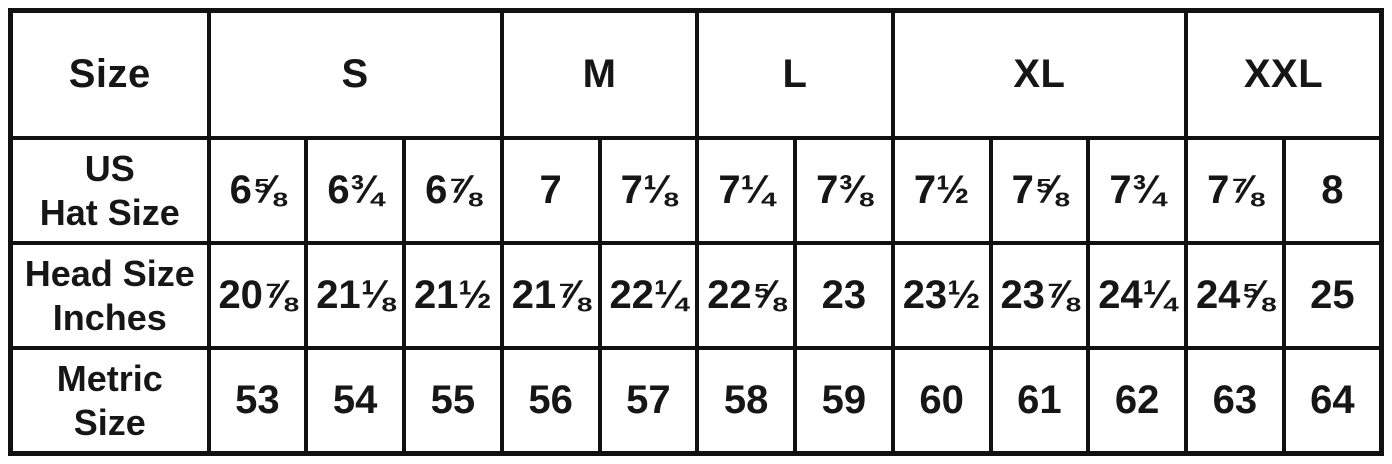 This screenshot has width=1392, height=464. Describe the element at coordinates (257, 296) in the screenshot. I see `head-size-cell: 20⅞` at that location.